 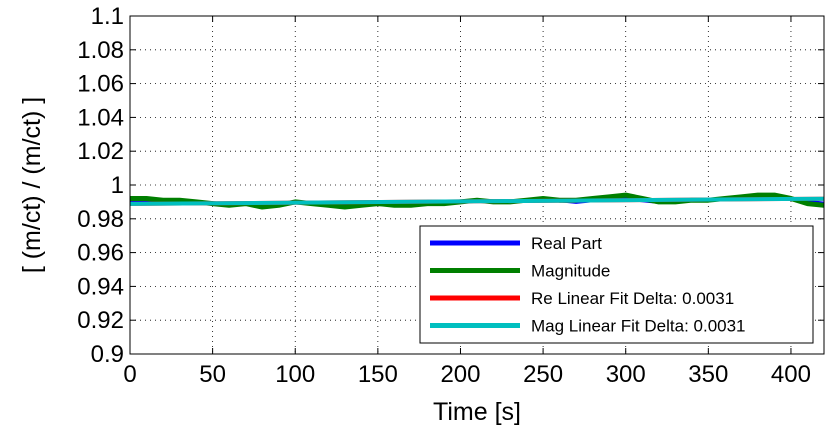 I want to click on y-tick-label: 1.1, so click(x=107, y=16).